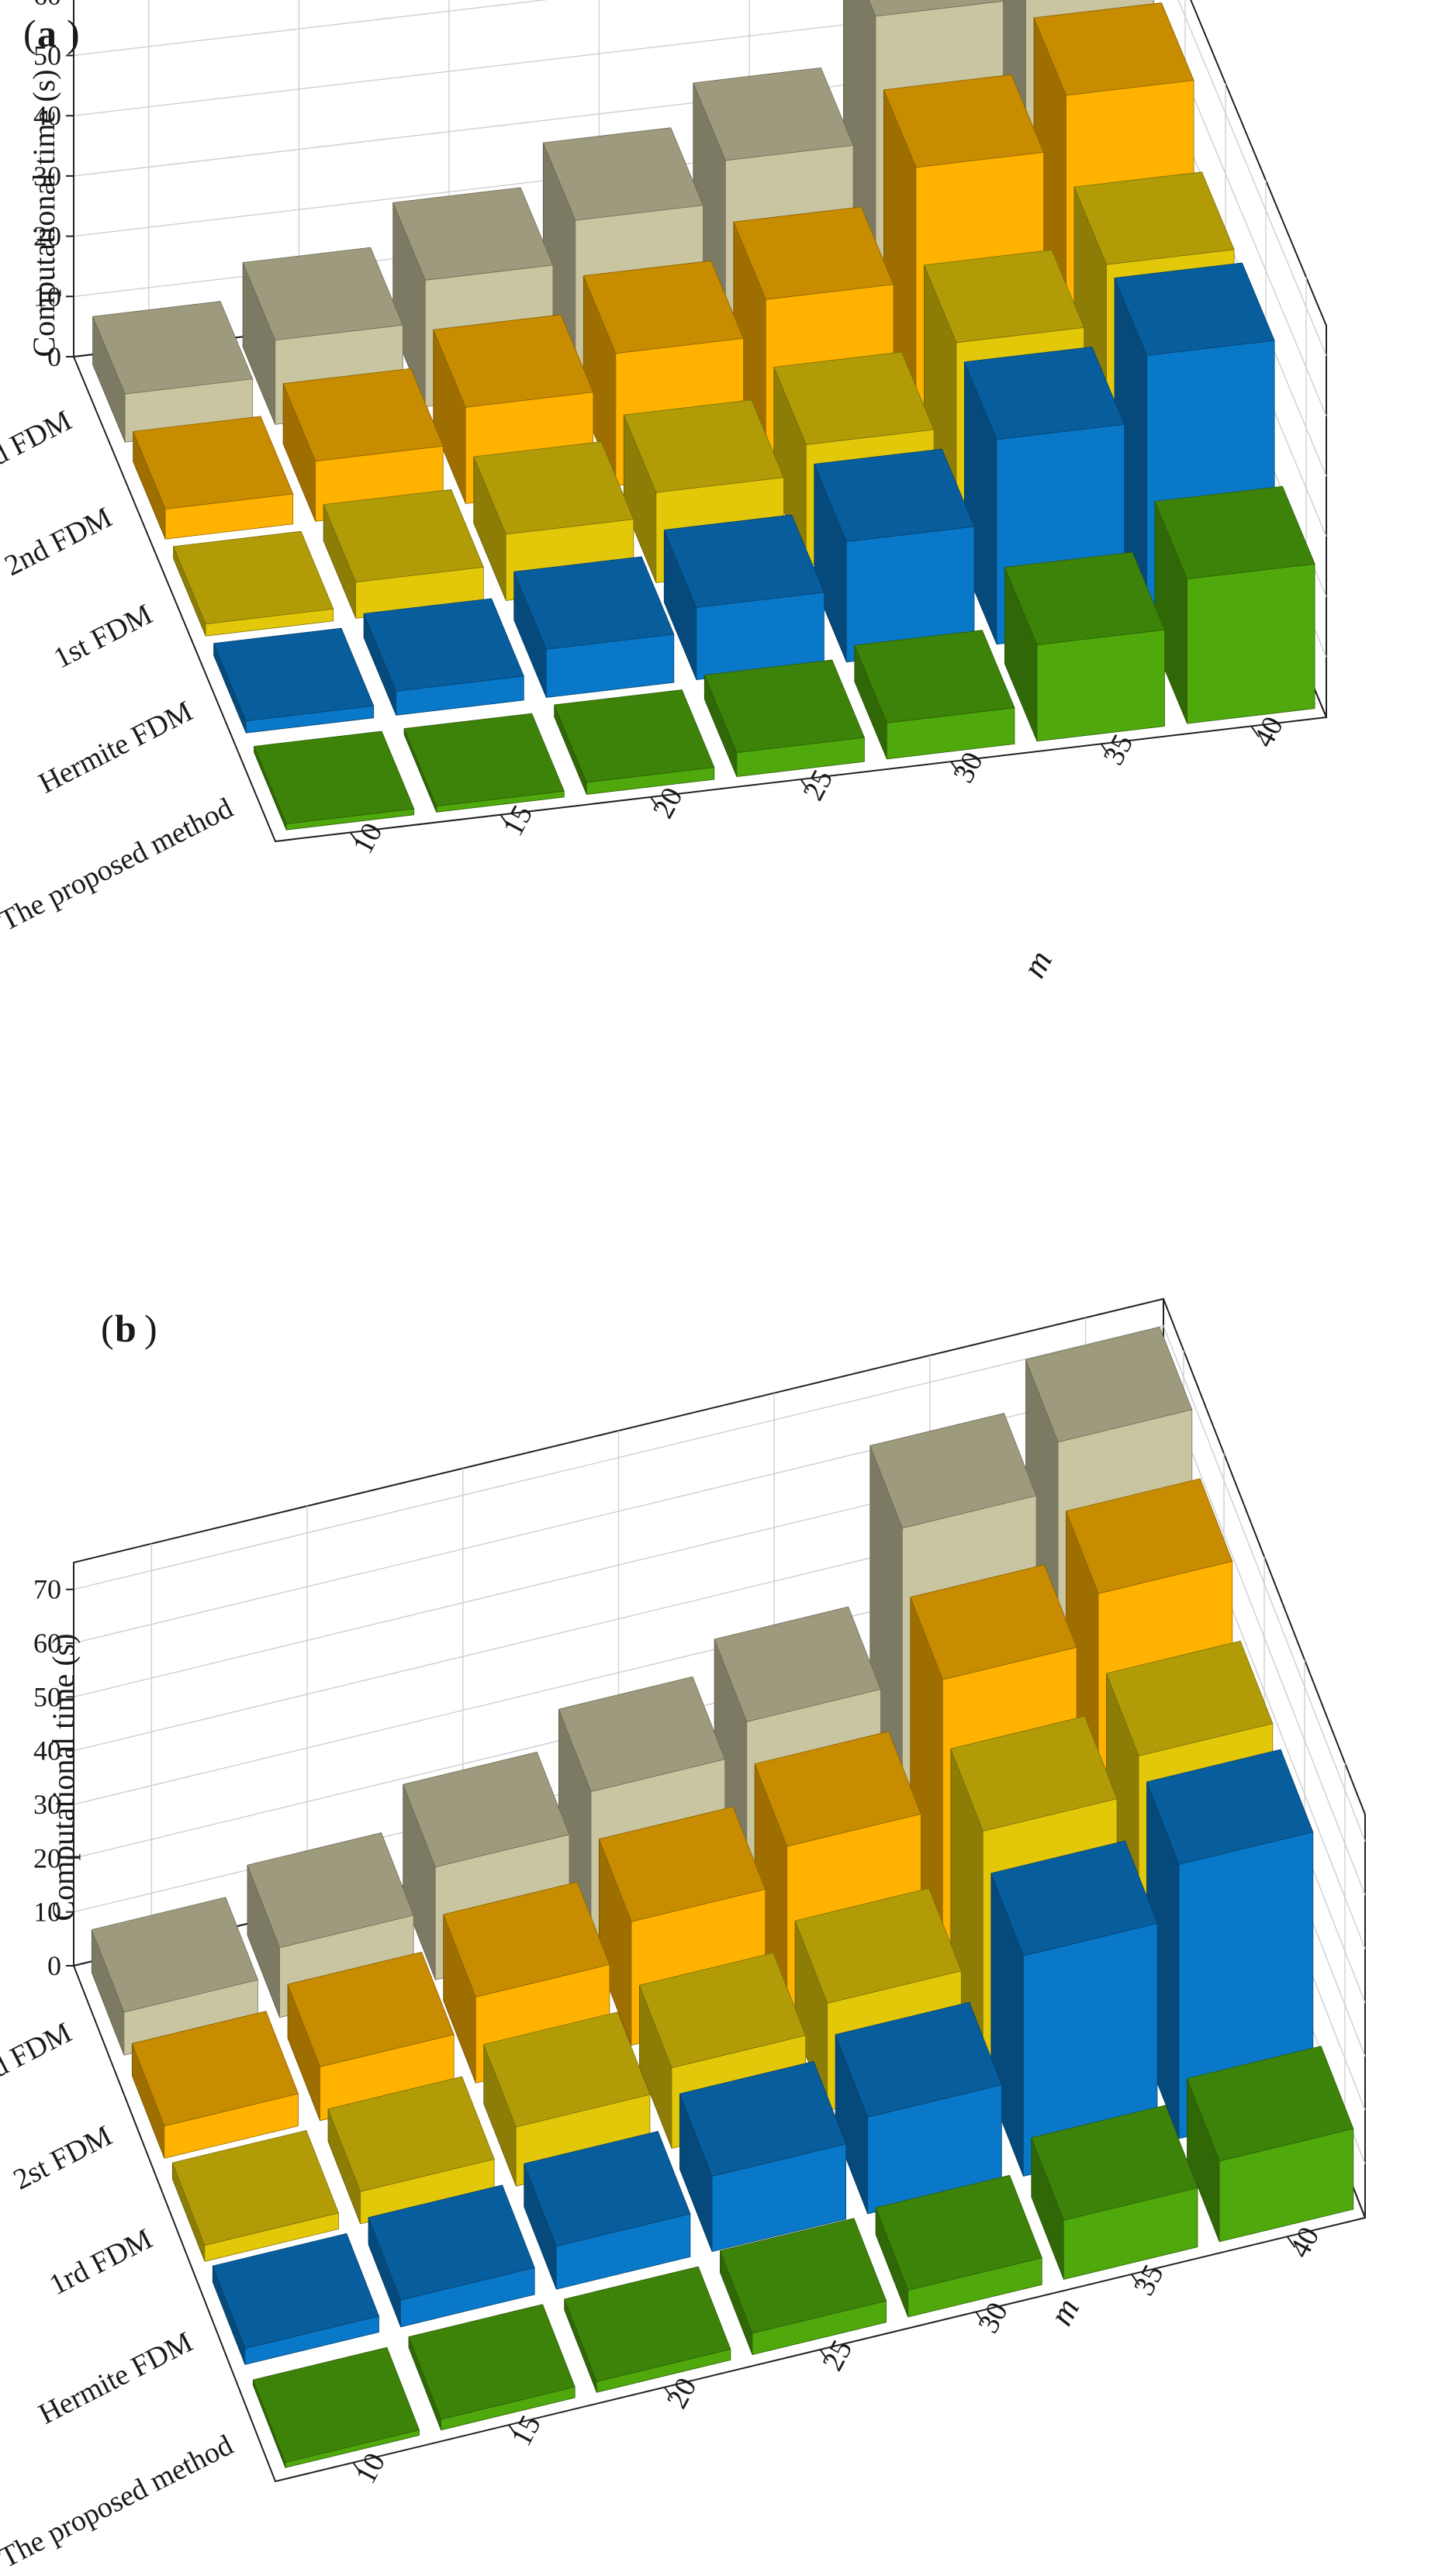 The width and height of the screenshot is (1445, 2576). Describe the element at coordinates (51, 33) in the screenshot. I see `panel-label: (a)` at that location.